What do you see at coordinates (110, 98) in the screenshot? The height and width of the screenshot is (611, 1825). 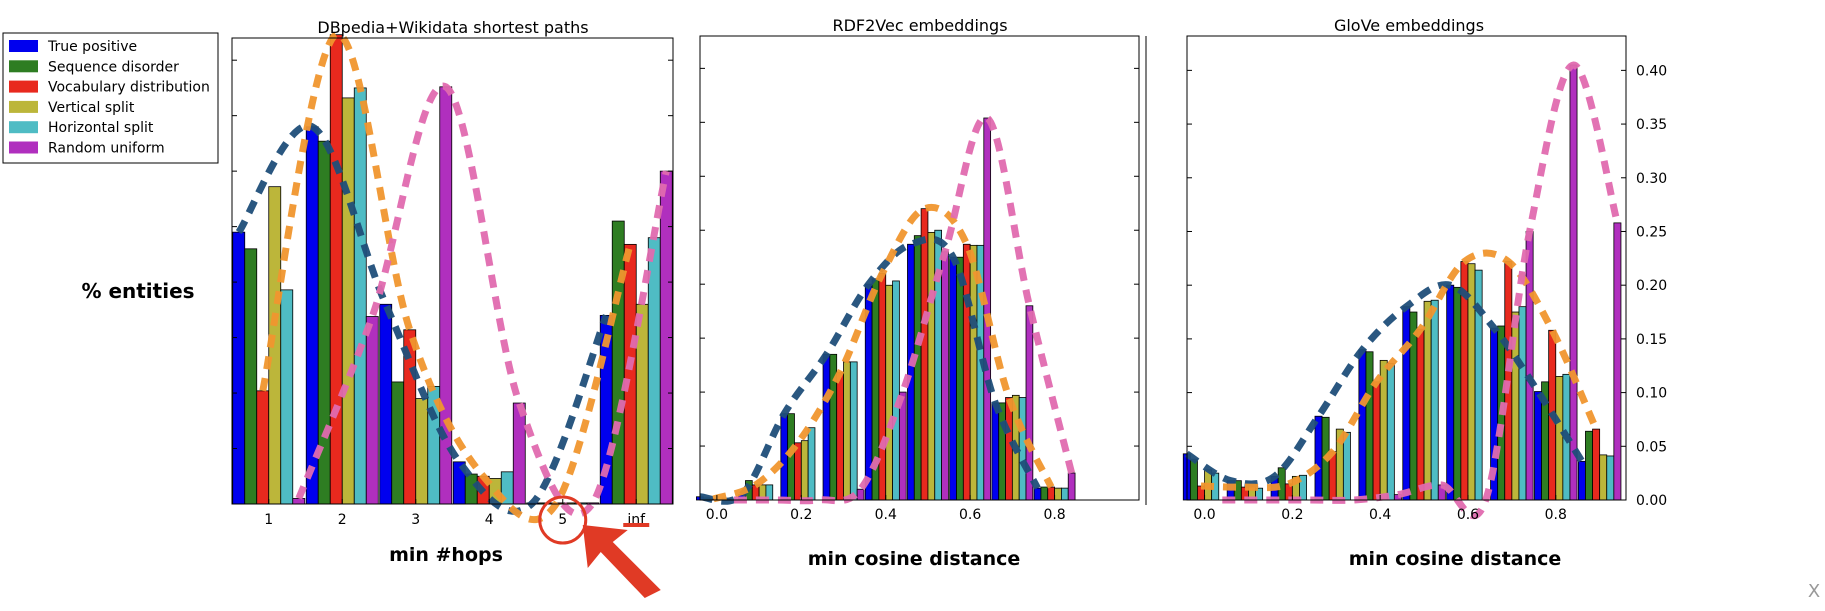 I see `legend-box` at bounding box center [110, 98].